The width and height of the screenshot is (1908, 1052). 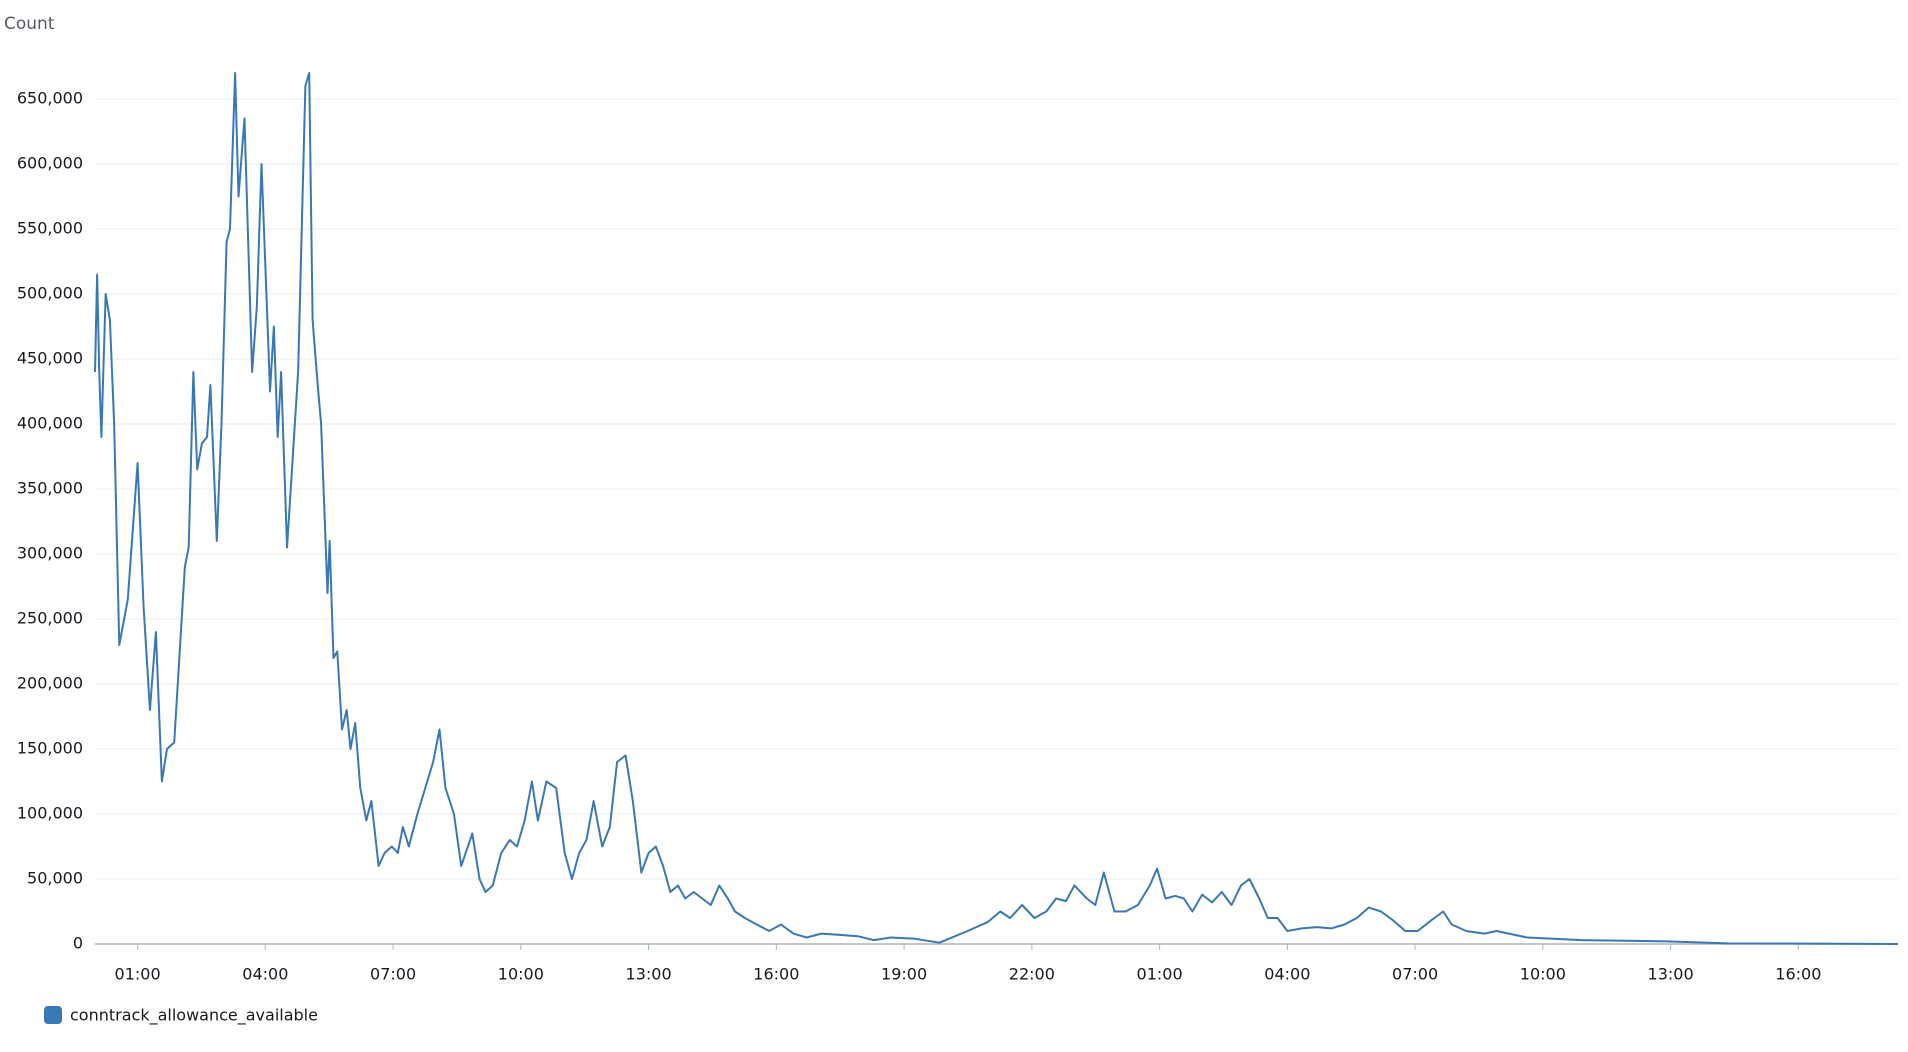 I want to click on y-axis-title: Count, so click(x=29, y=24).